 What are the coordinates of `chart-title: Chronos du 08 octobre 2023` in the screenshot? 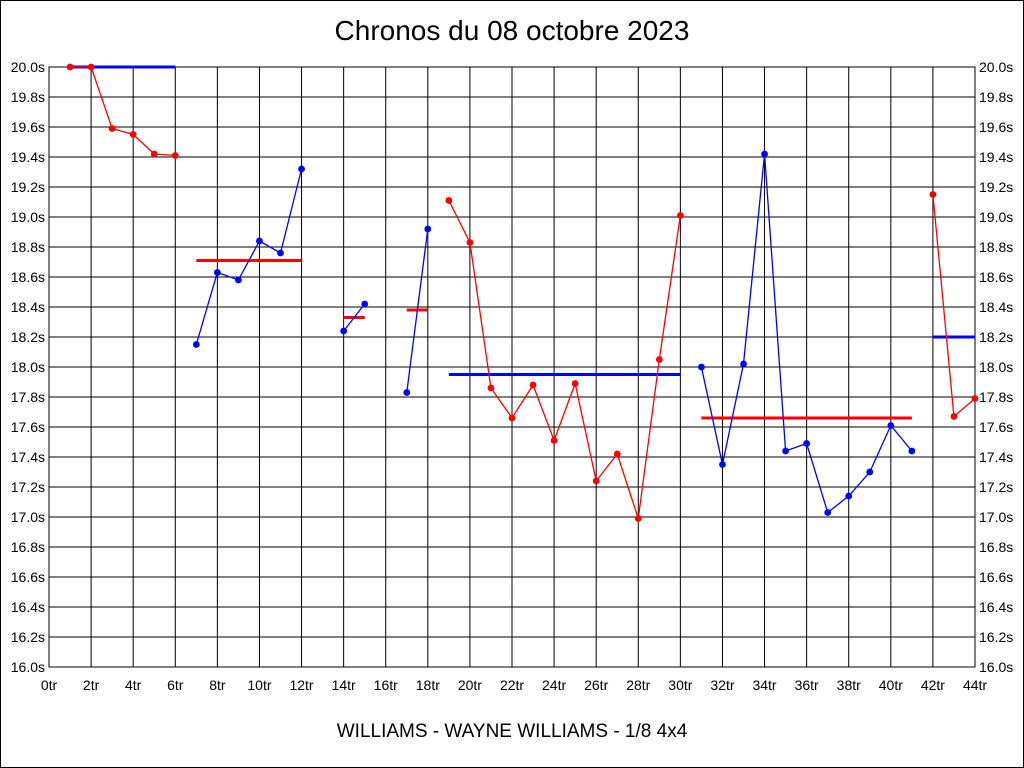 It's located at (512, 30).